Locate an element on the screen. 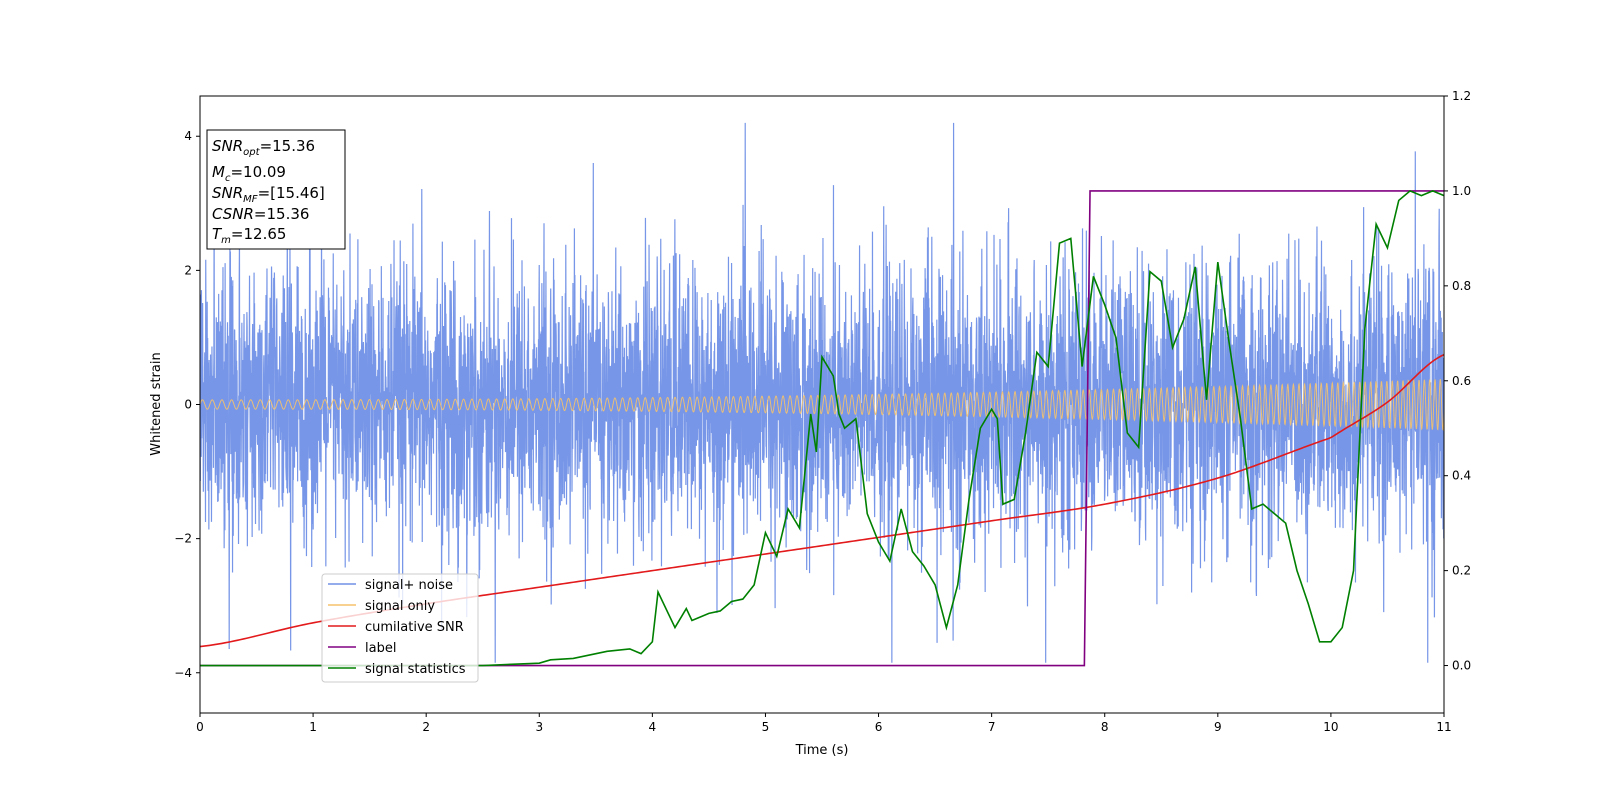 Image resolution: width=1600 pixels, height=800 pixels. legend-label-cumulative-snr: cumilative SNR is located at coordinates (414, 627).